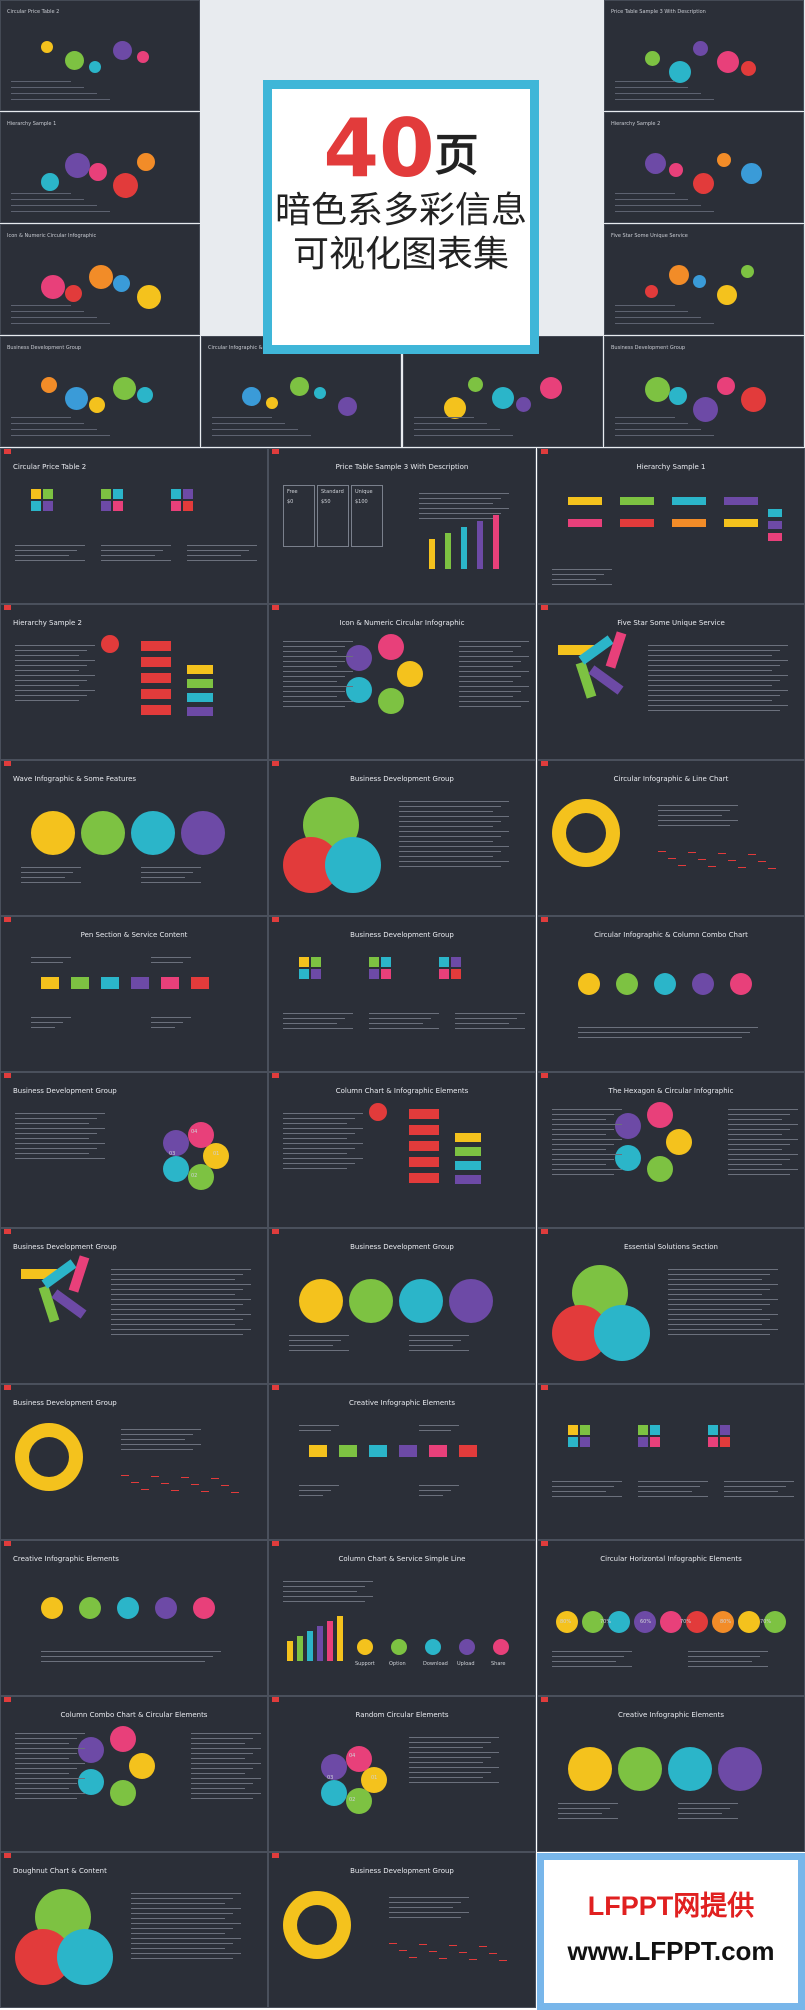  I want to click on slide-tag, so click(544, 1543).